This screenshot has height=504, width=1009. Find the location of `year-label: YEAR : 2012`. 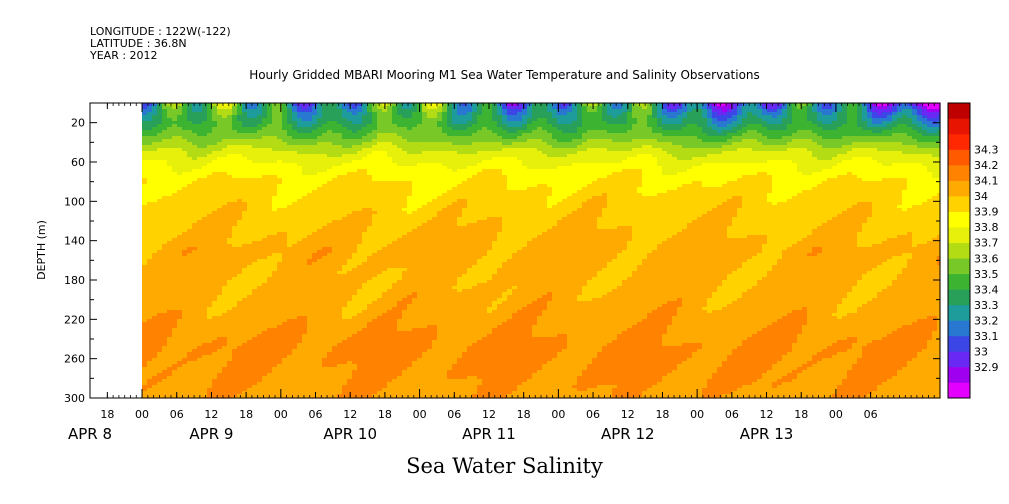

year-label: YEAR : 2012 is located at coordinates (124, 55).